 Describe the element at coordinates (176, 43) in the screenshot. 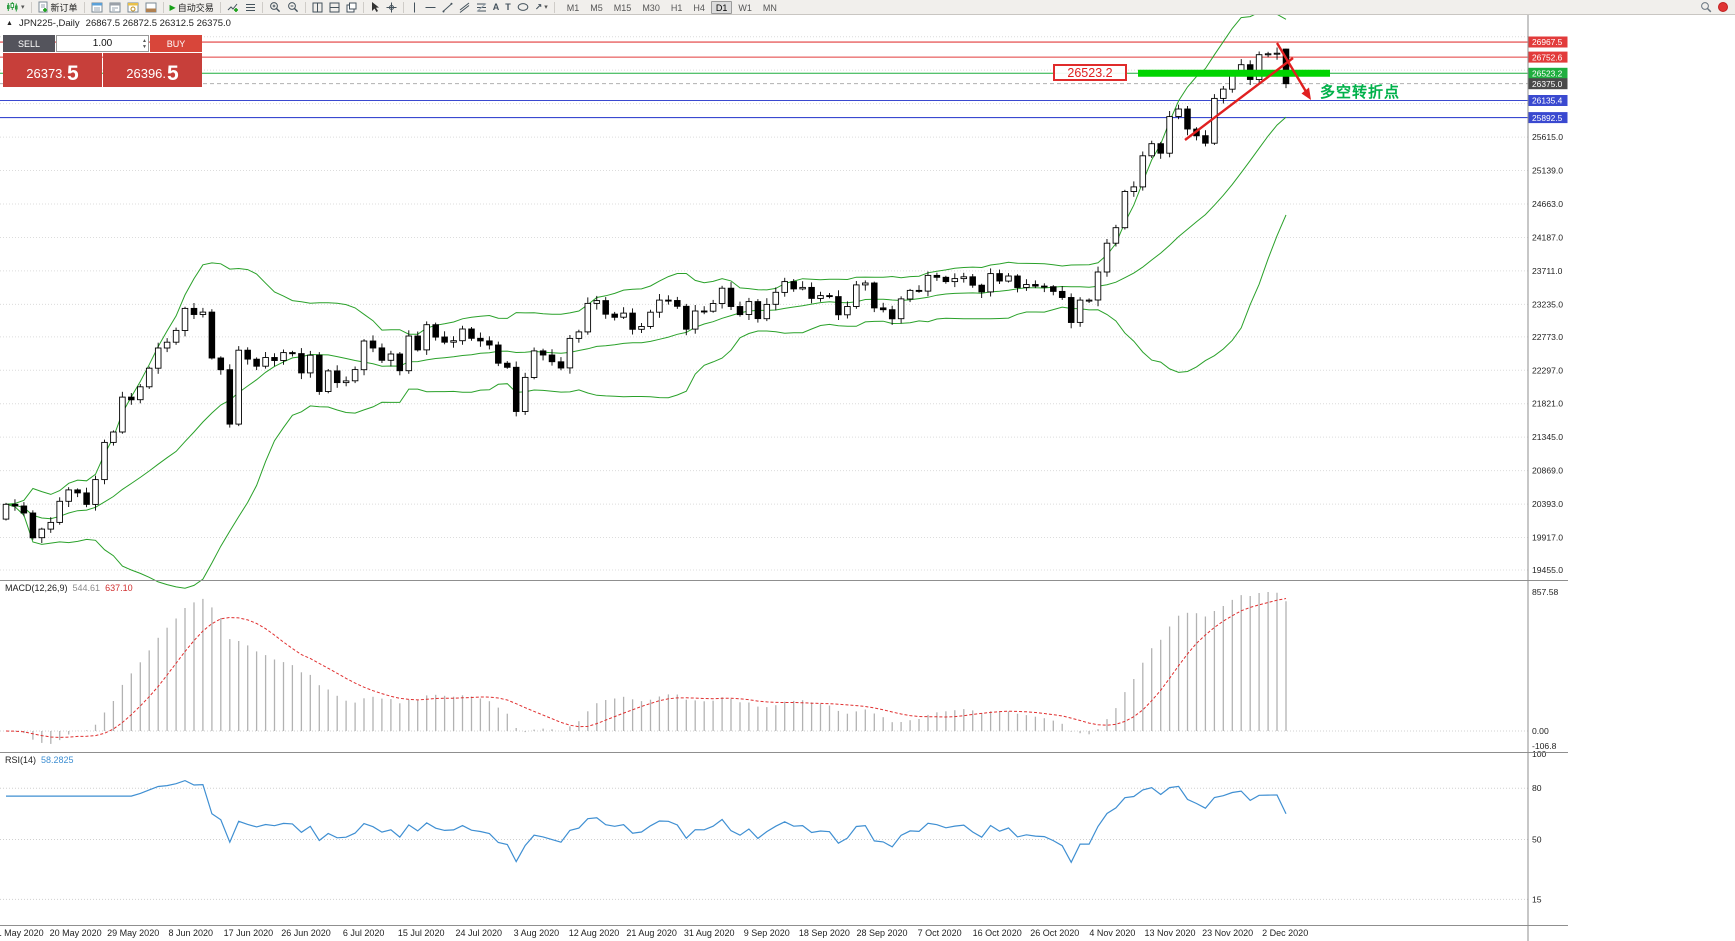

I see `buy-button: BUY` at that location.